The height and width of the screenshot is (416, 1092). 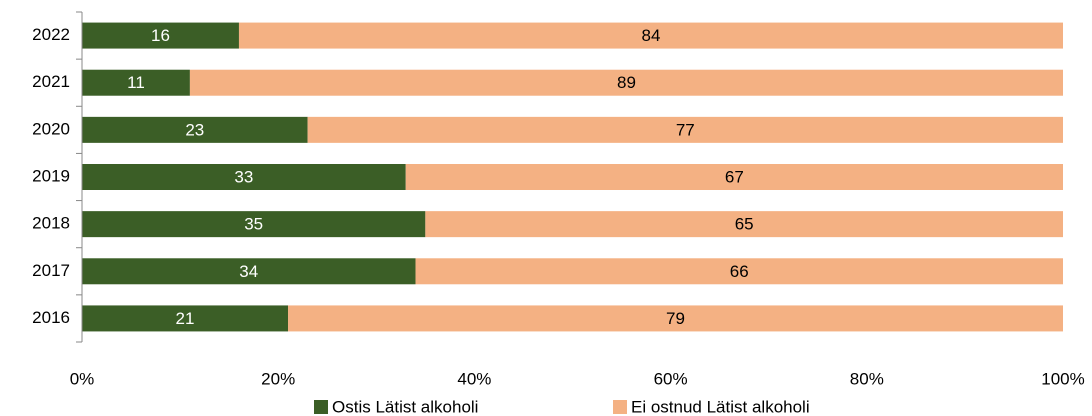 I want to click on data-label: 65, so click(x=744, y=224).